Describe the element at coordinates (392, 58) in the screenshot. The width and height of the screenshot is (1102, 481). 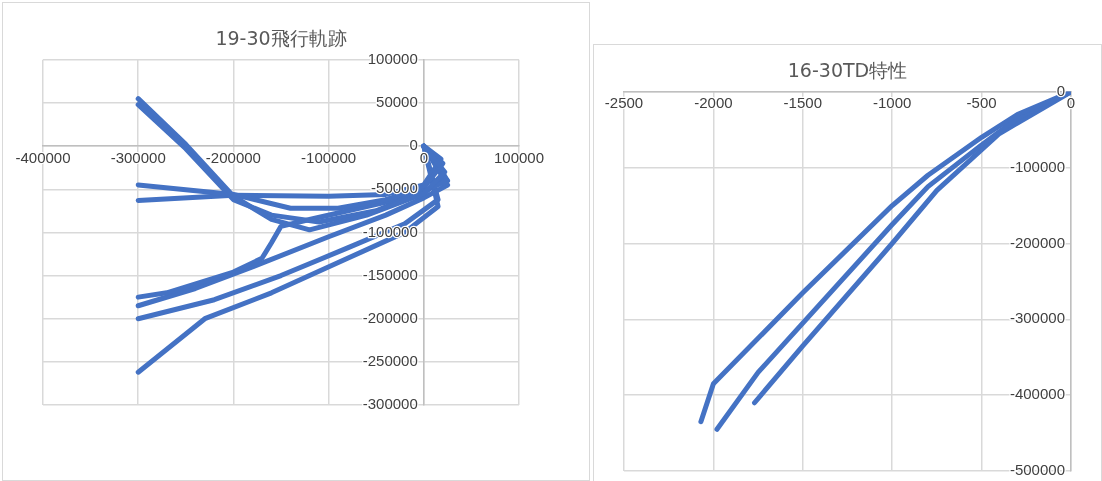
I see `y-tick-label: 100000` at that location.